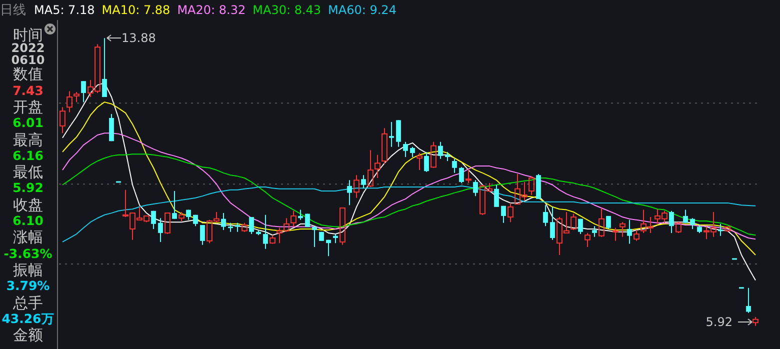 This screenshot has width=780, height=349. I want to click on text: 总手, so click(28, 303).